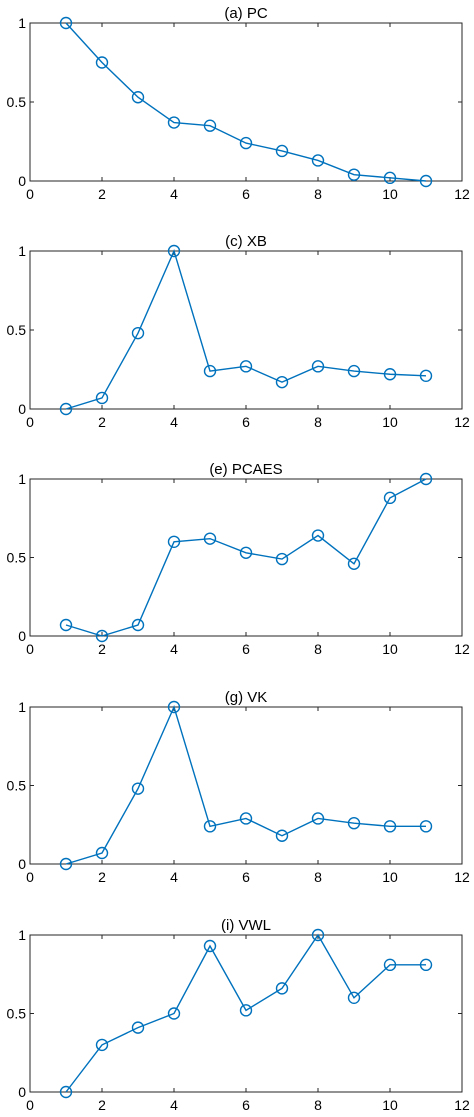 The height and width of the screenshot is (1117, 474). I want to click on chart-title: (i) VWL, so click(246, 925).